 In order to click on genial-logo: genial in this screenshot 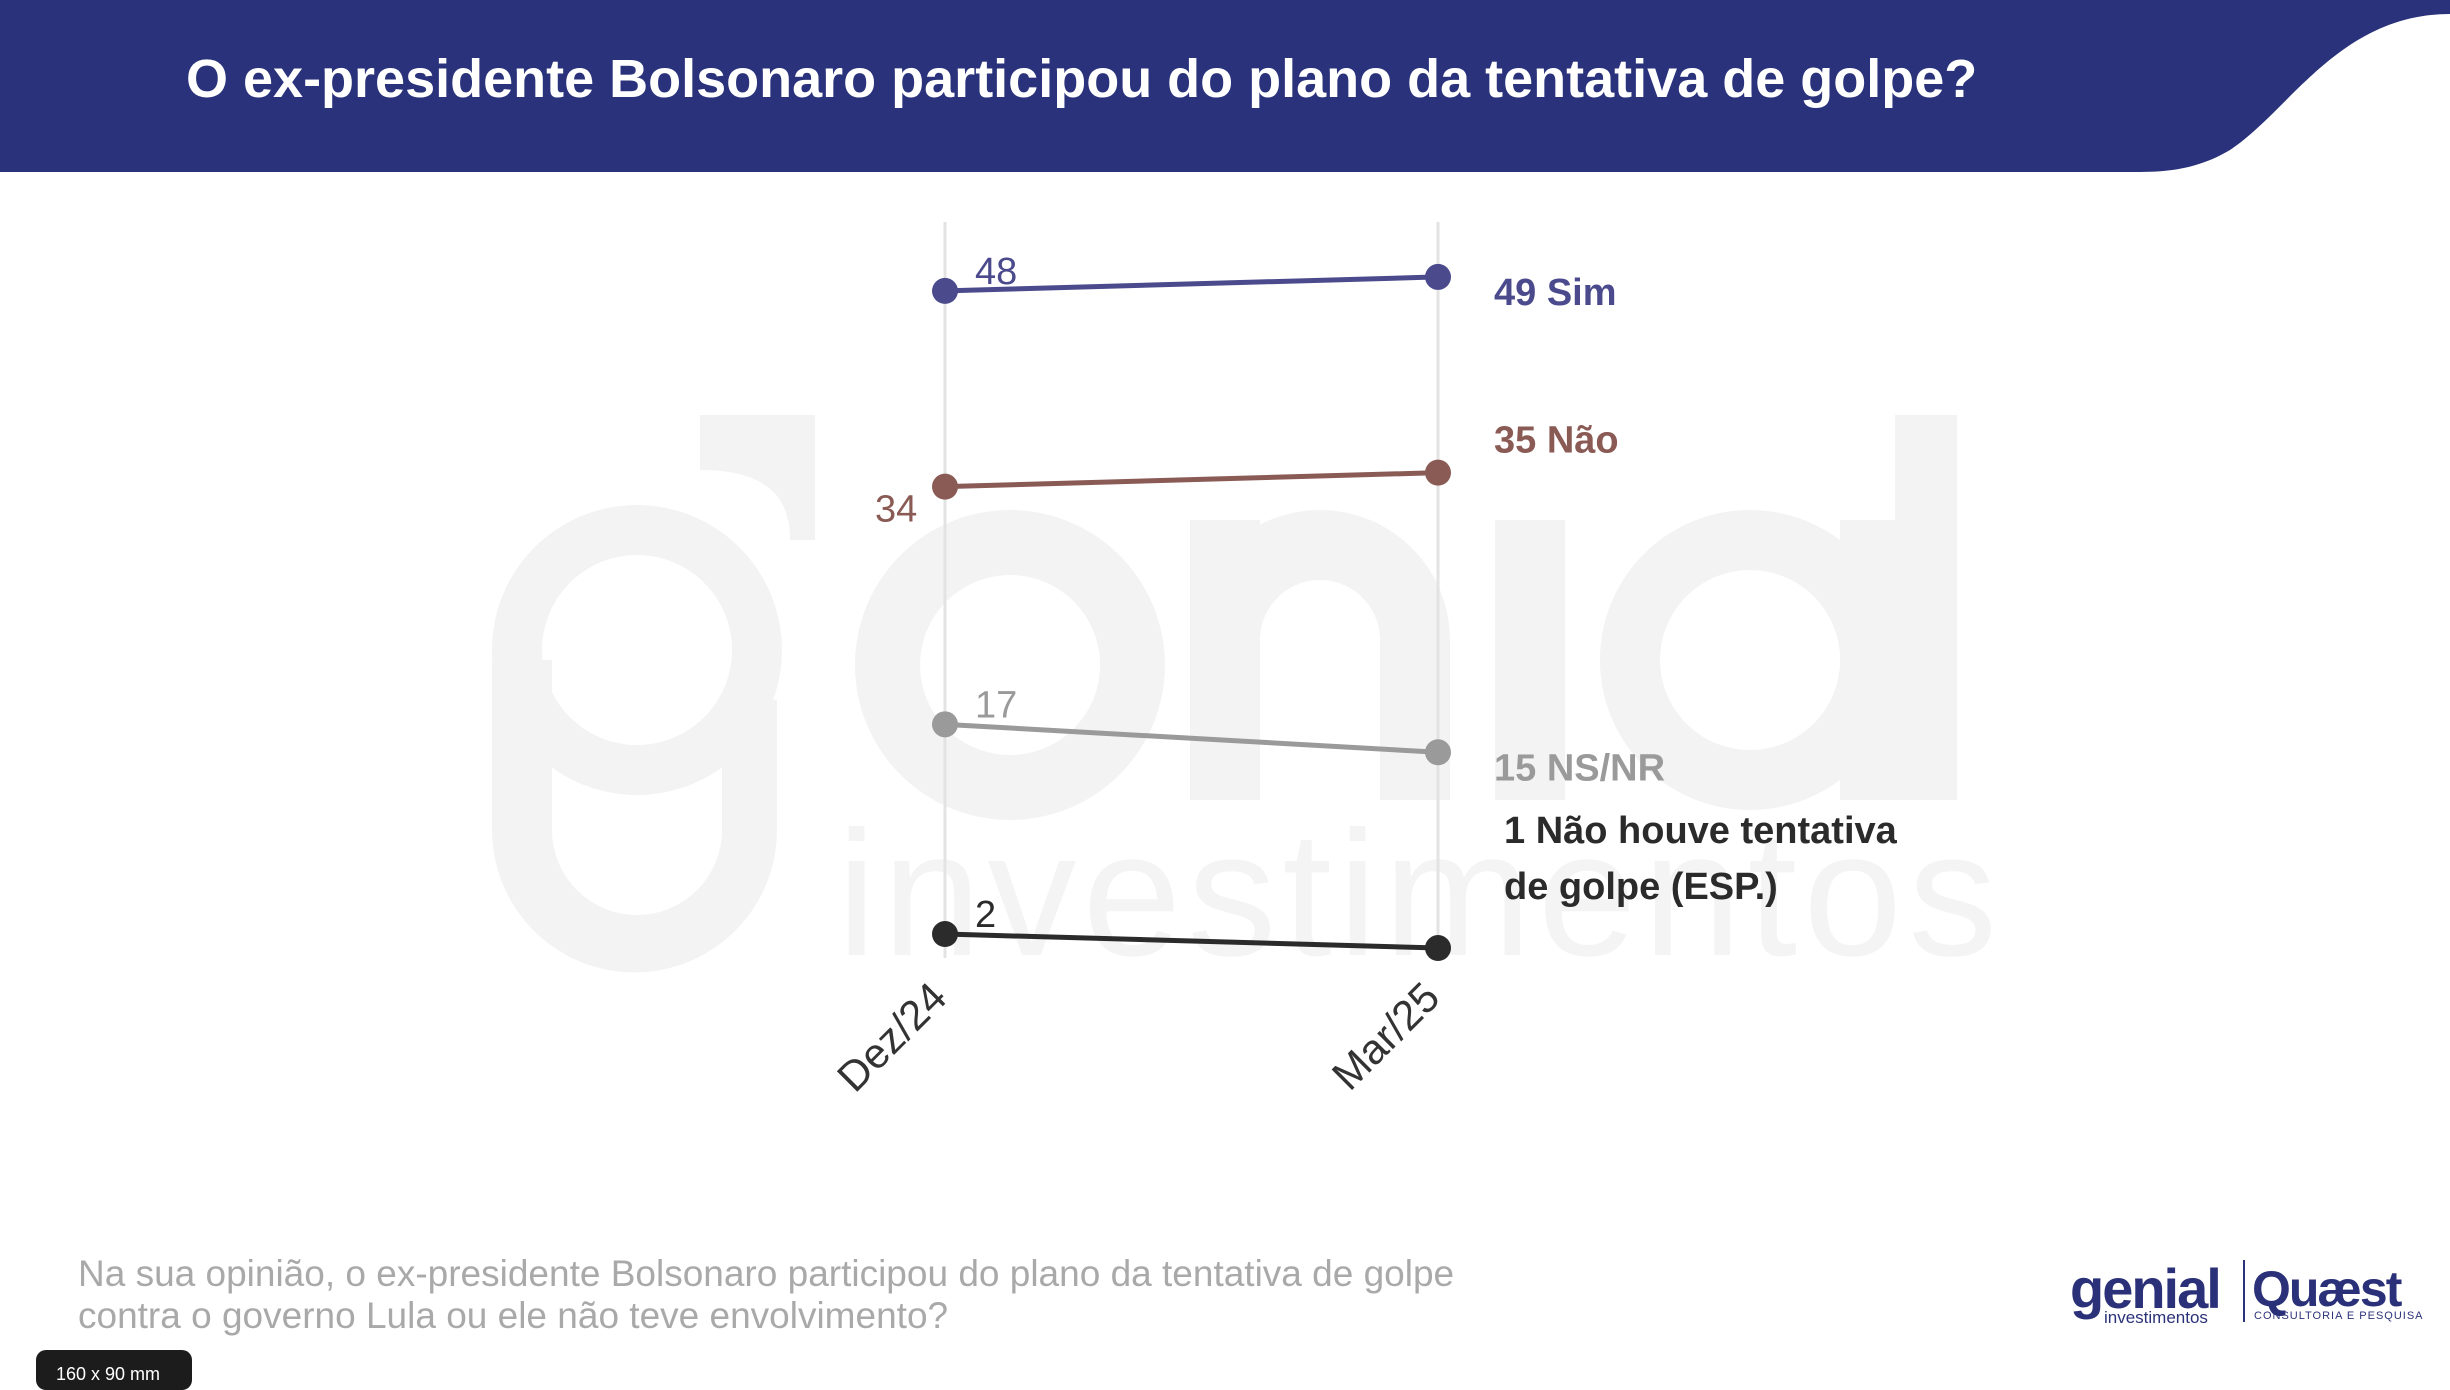, I will do `click(2146, 1288)`.